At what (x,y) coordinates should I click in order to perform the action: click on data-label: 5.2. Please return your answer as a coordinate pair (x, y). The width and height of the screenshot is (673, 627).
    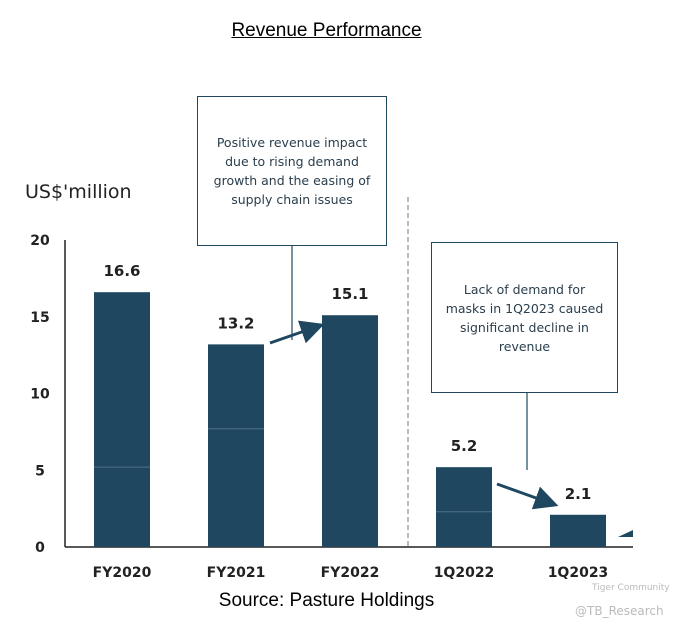
    Looking at the image, I should click on (464, 446).